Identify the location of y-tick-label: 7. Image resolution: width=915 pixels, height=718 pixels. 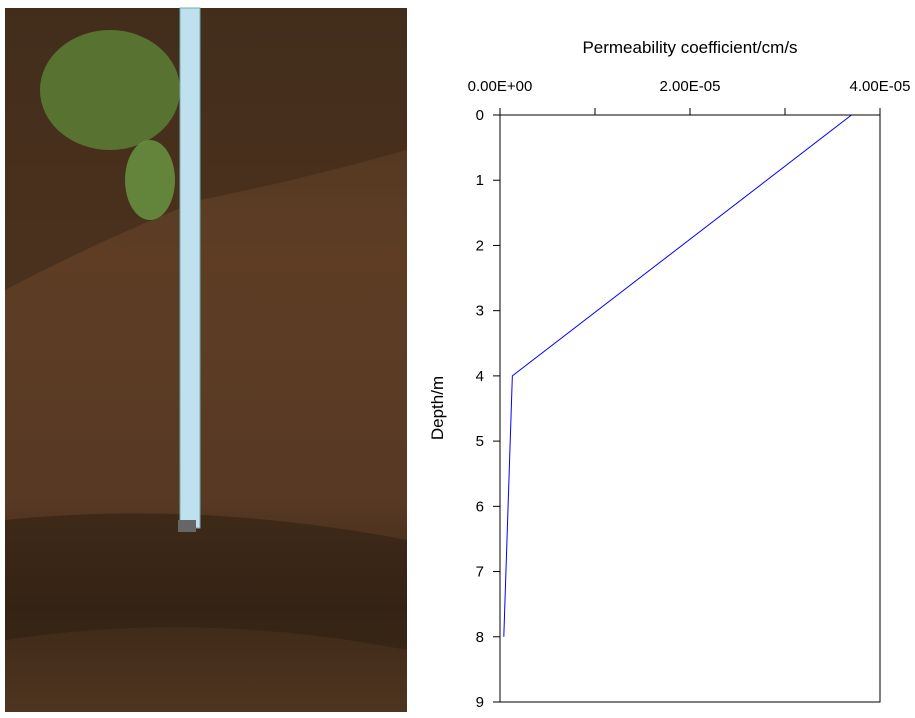
(480, 572).